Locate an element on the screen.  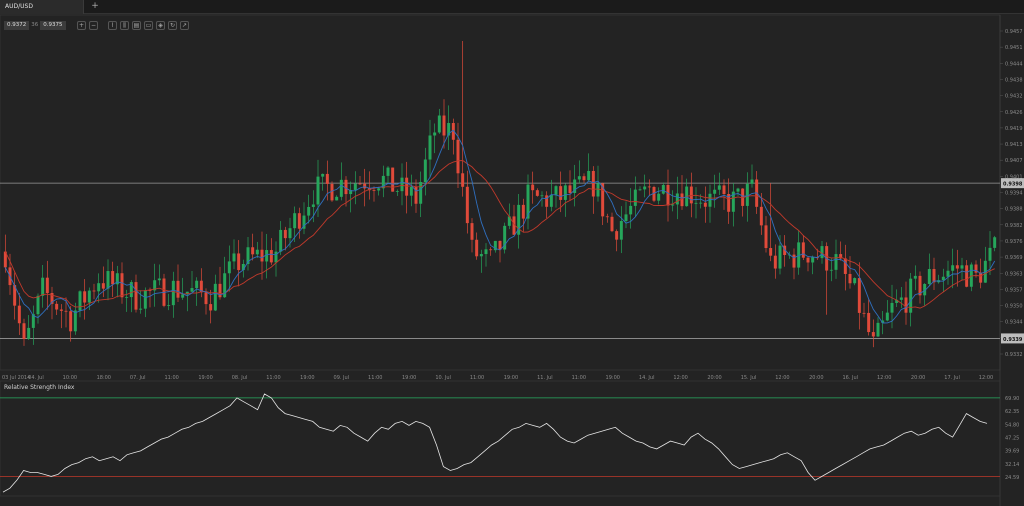
time-tick-label: 10:00 is located at coordinates (70, 378).